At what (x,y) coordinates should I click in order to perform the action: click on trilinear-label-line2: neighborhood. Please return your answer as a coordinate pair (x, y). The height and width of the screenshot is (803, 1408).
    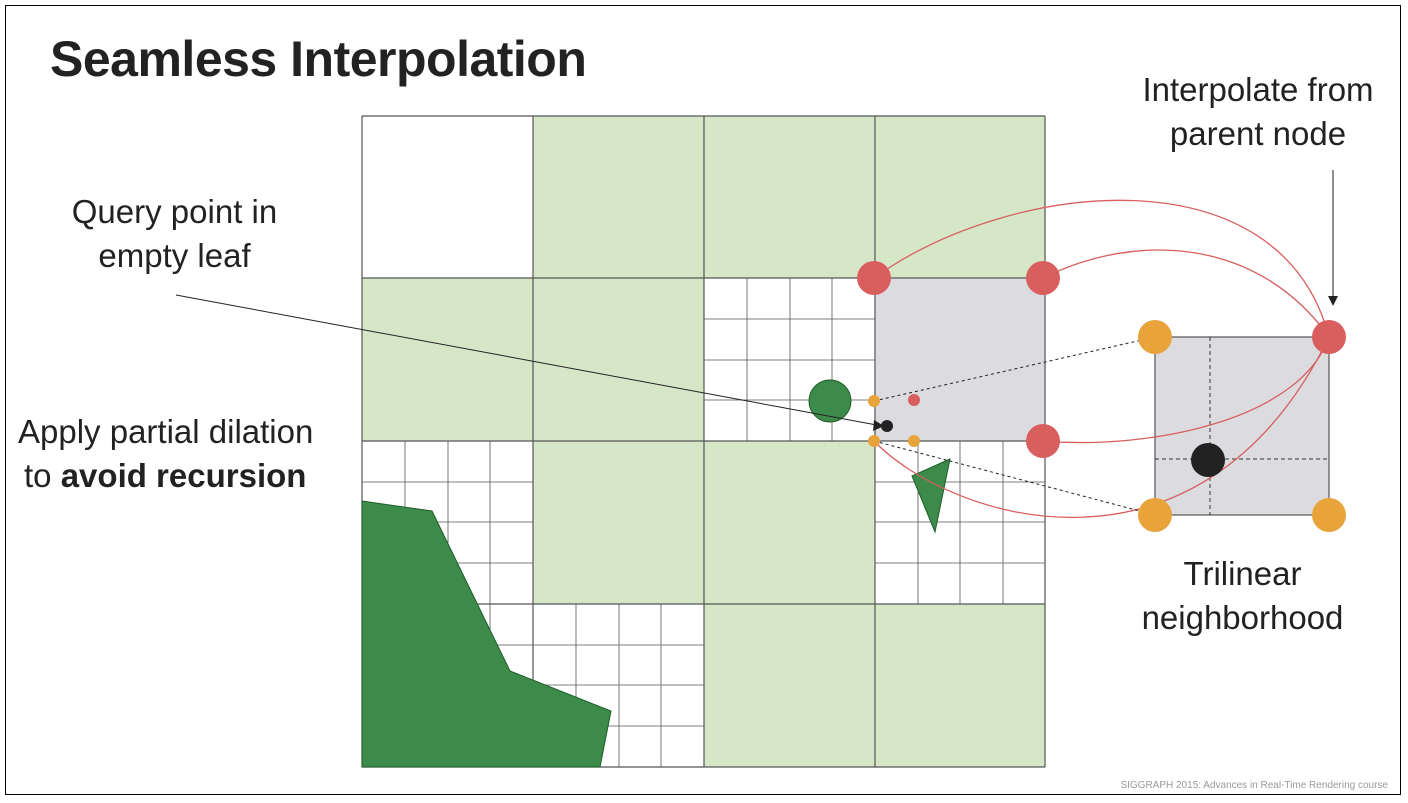
    Looking at the image, I should click on (1242, 617).